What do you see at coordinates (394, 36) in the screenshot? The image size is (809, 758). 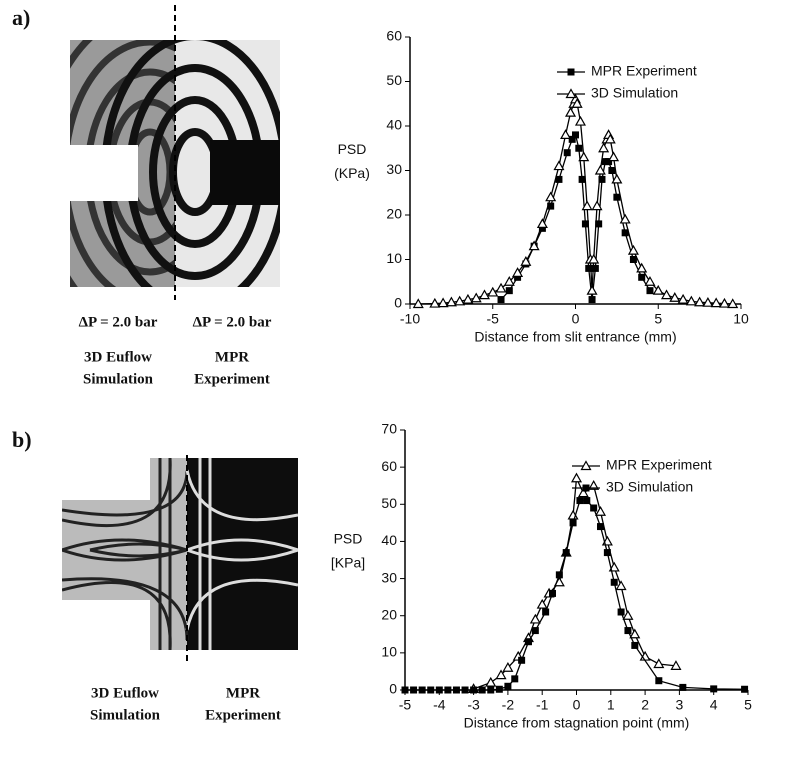 I see `y-tick-label: 60` at bounding box center [394, 36].